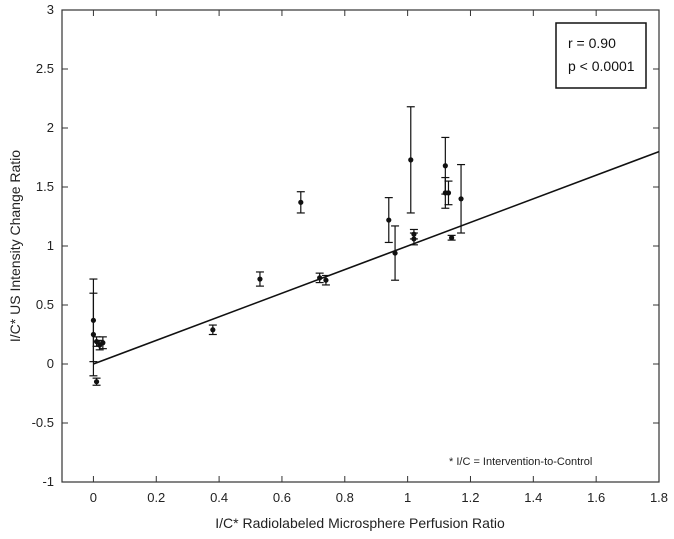  Describe the element at coordinates (93, 497) in the screenshot. I see `x-tick-label: 0` at that location.